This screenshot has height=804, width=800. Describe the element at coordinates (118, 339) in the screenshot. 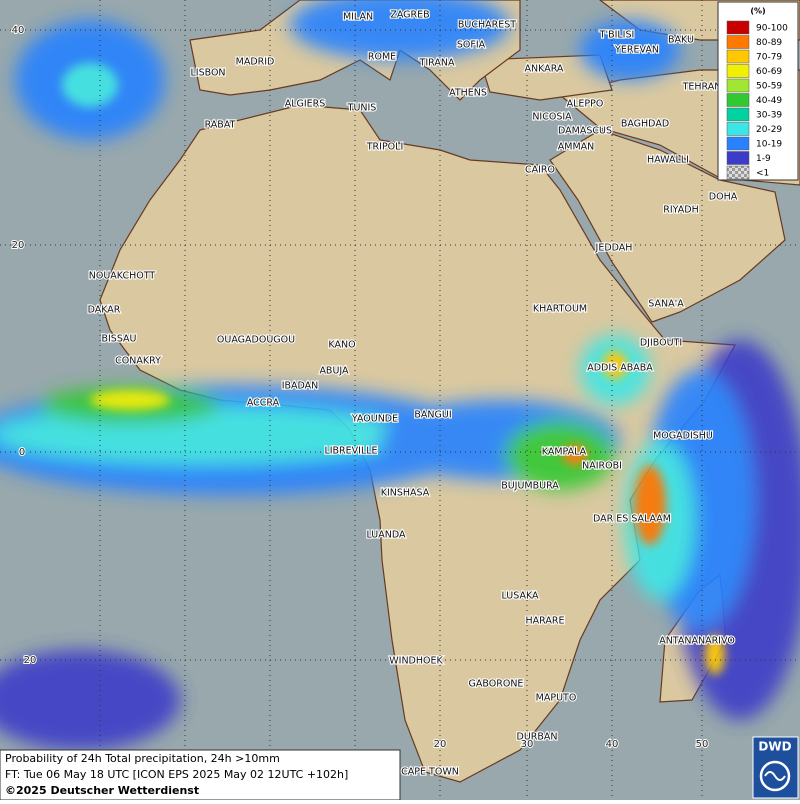

I see `city-label: BISSAU` at that location.